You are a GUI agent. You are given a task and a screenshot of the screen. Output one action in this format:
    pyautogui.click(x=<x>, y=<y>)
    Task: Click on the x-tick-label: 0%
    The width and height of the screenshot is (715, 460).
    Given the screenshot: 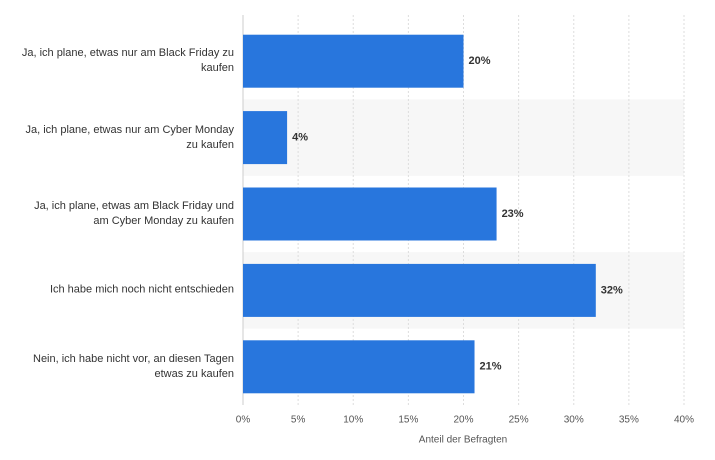 What is the action you would take?
    pyautogui.click(x=243, y=420)
    